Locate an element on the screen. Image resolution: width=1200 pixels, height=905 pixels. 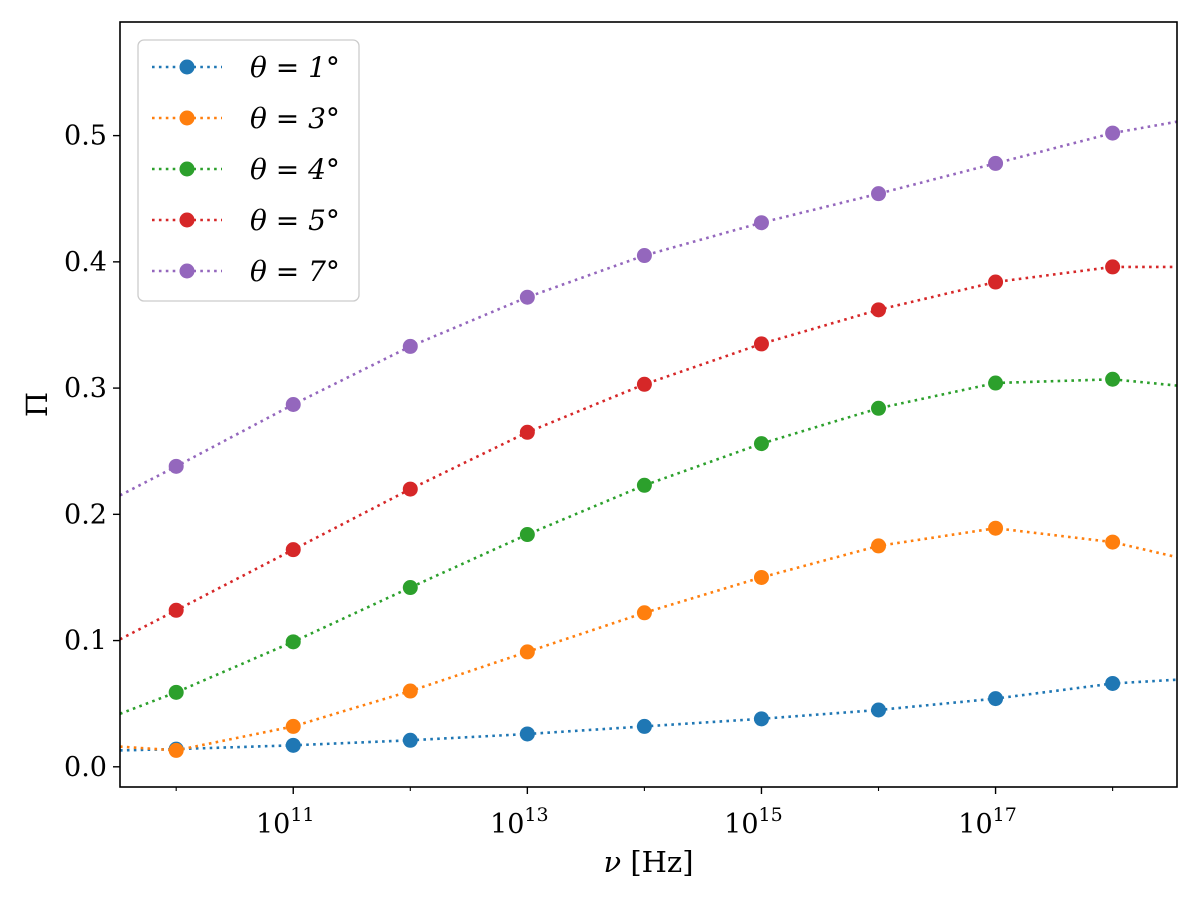
y-tick-label-2: 0.1 is located at coordinates (85, 641).